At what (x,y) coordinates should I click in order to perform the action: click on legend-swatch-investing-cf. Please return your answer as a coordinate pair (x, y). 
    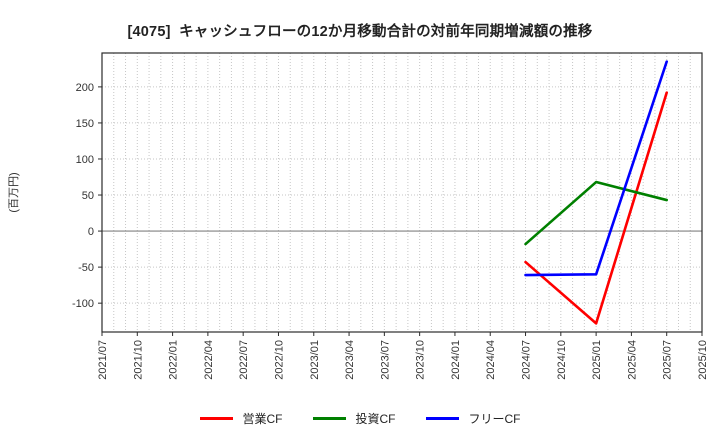
    Looking at the image, I should click on (329, 418).